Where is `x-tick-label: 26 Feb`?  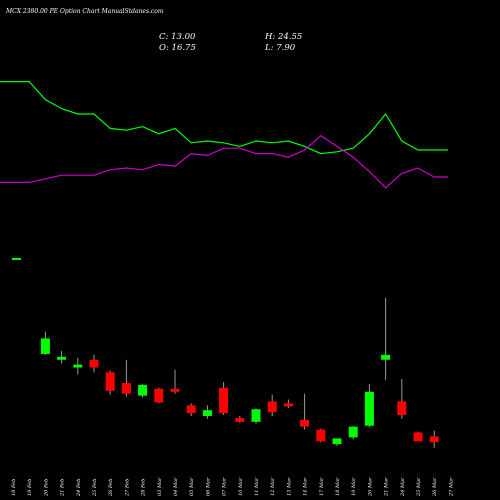
x-tick-label: 26 Feb is located at coordinates (111, 488).